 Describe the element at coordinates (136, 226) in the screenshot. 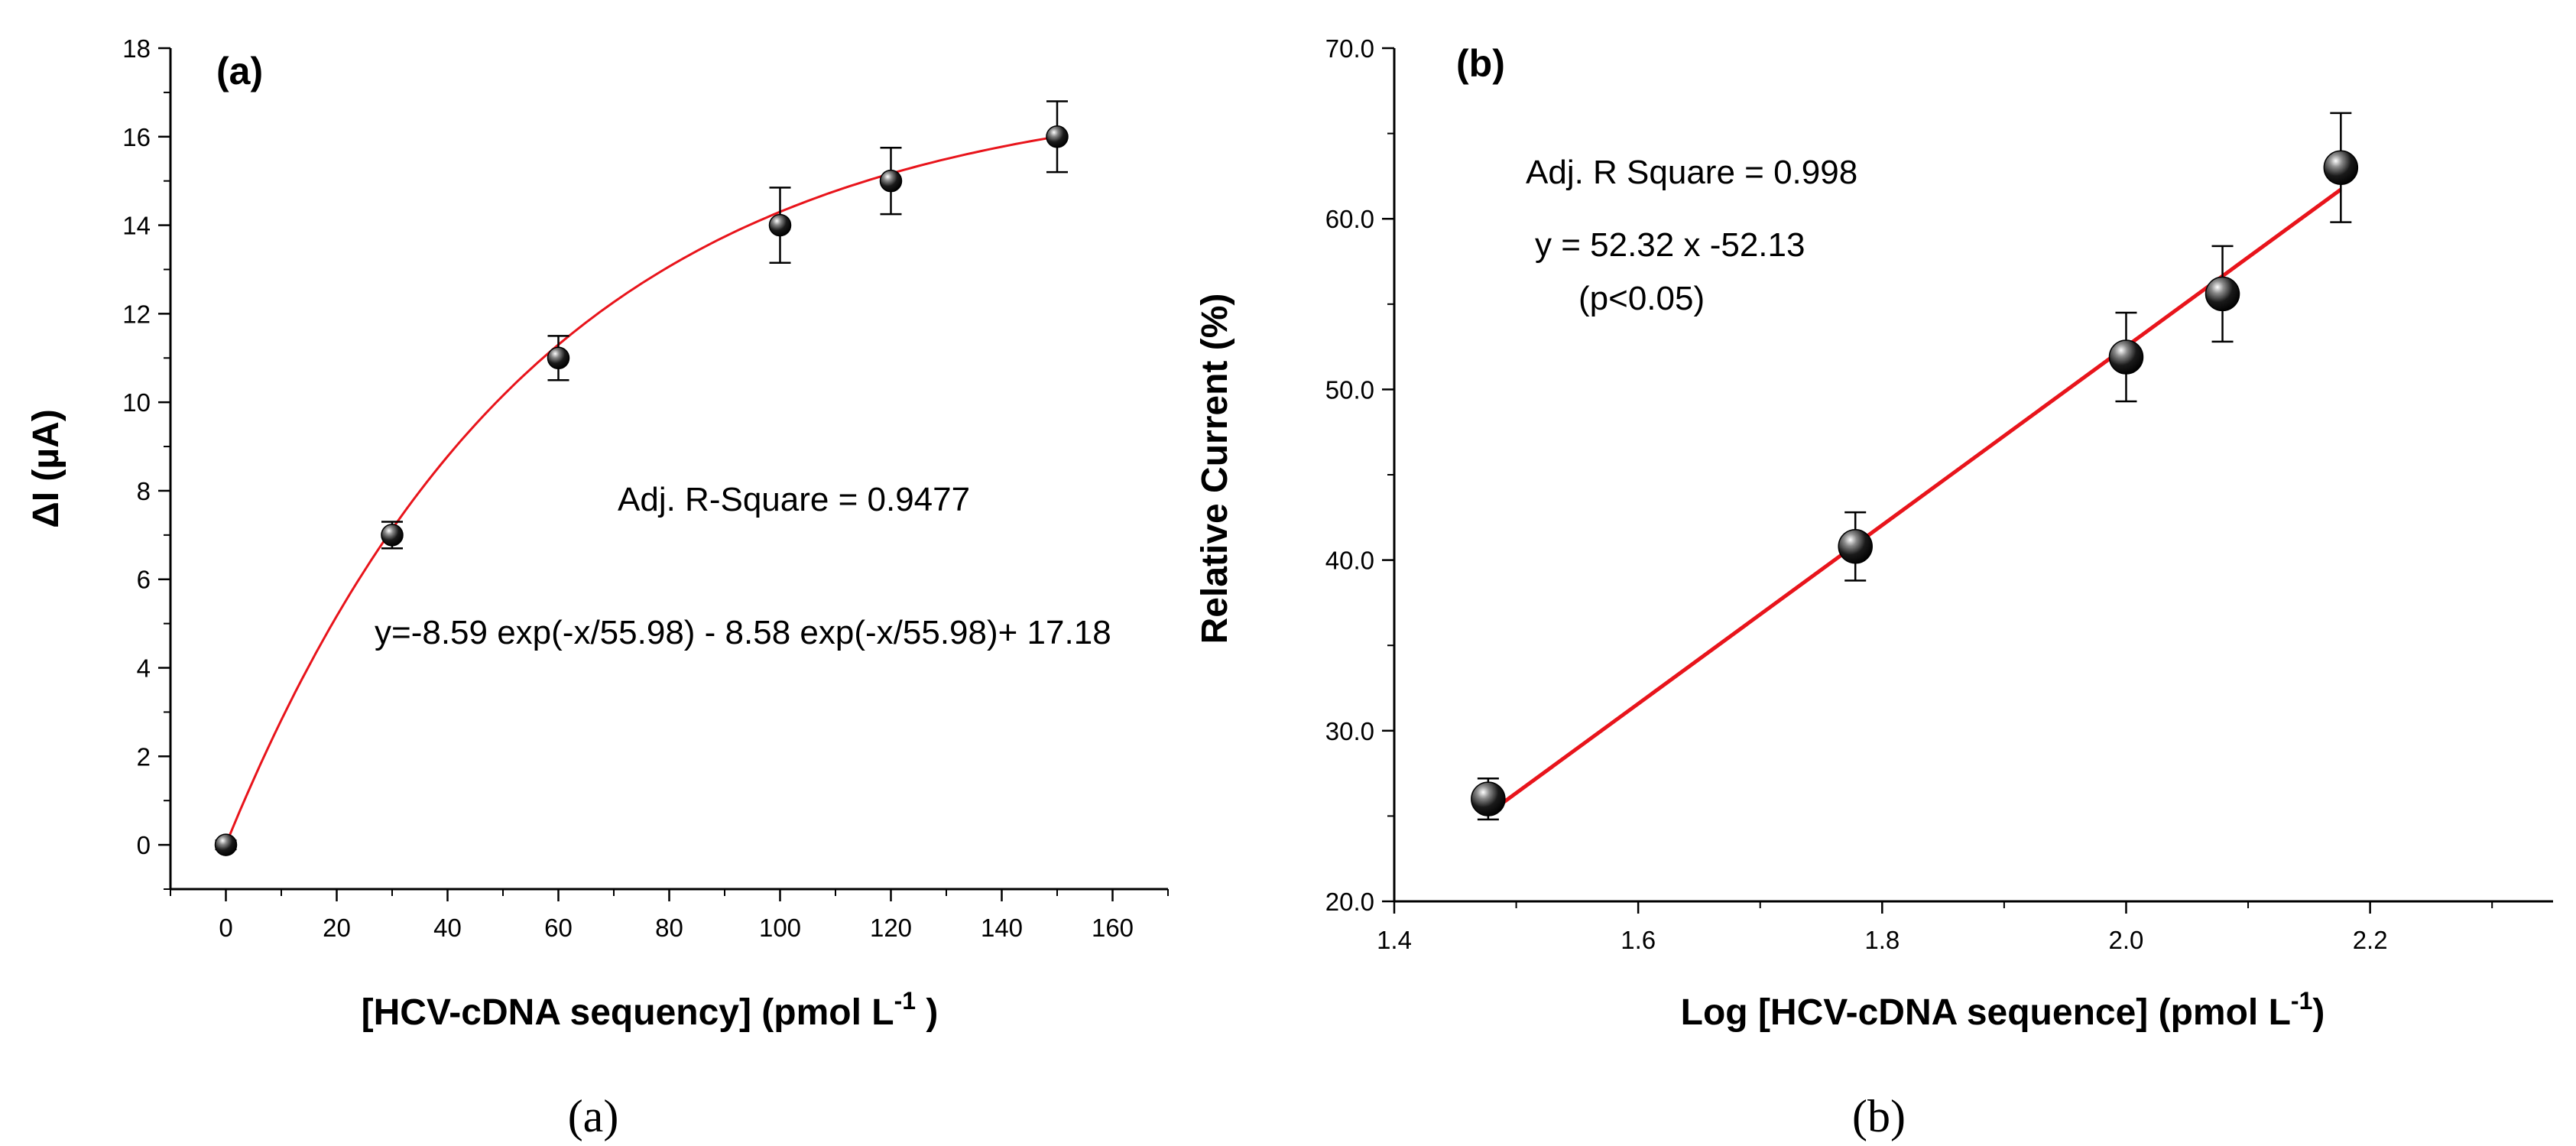

I see `y-tick-label: 14` at that location.